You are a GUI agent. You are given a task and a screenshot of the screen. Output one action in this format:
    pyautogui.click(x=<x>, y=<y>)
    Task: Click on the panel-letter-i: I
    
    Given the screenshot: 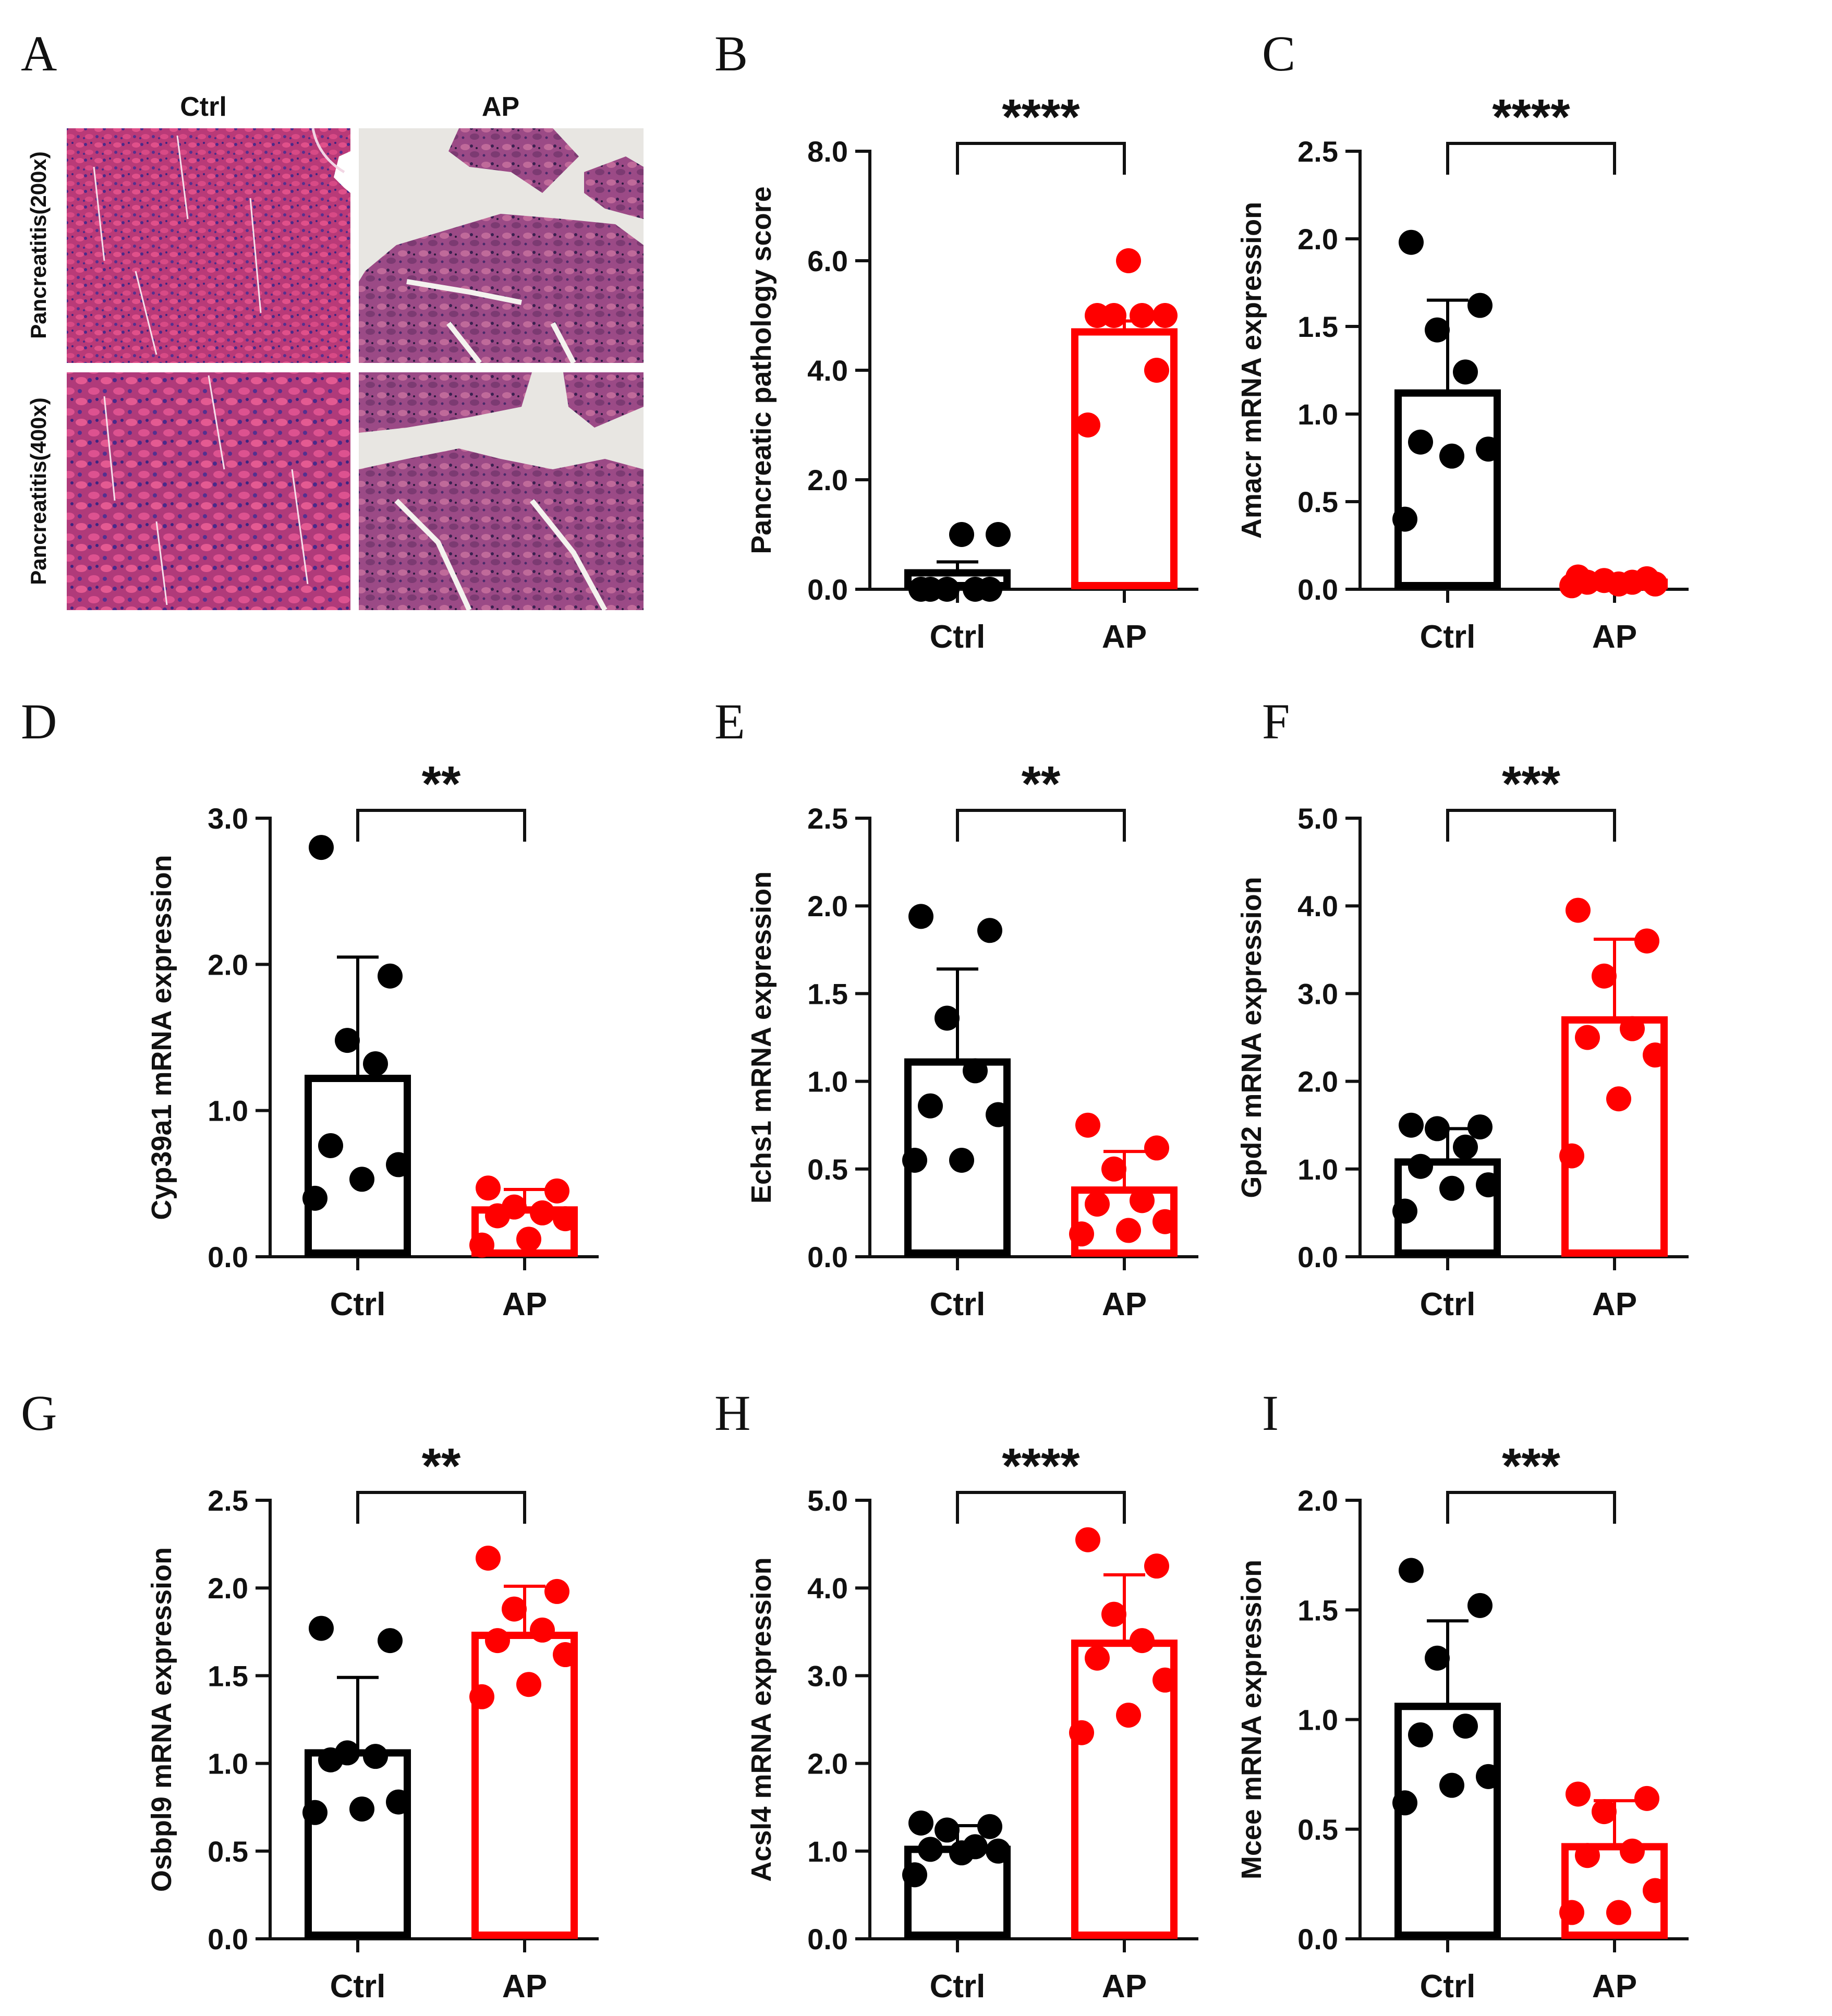 What is the action you would take?
    pyautogui.click(x=1270, y=1413)
    